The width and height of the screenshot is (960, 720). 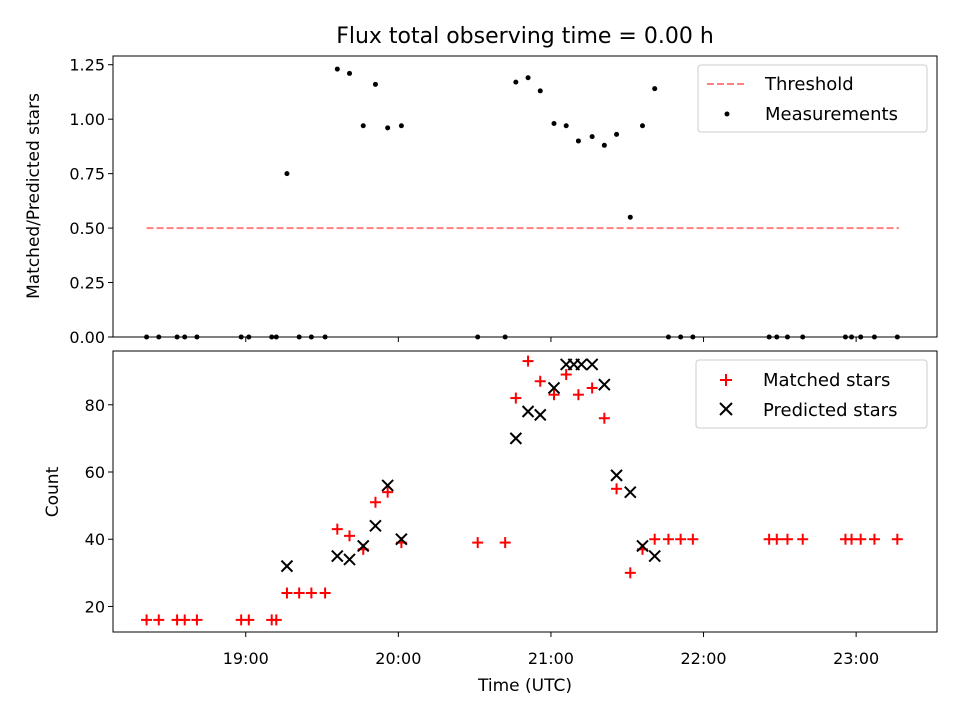 What do you see at coordinates (246, 658) in the screenshot?
I see `bottom-x-tick-label: 19:00` at bounding box center [246, 658].